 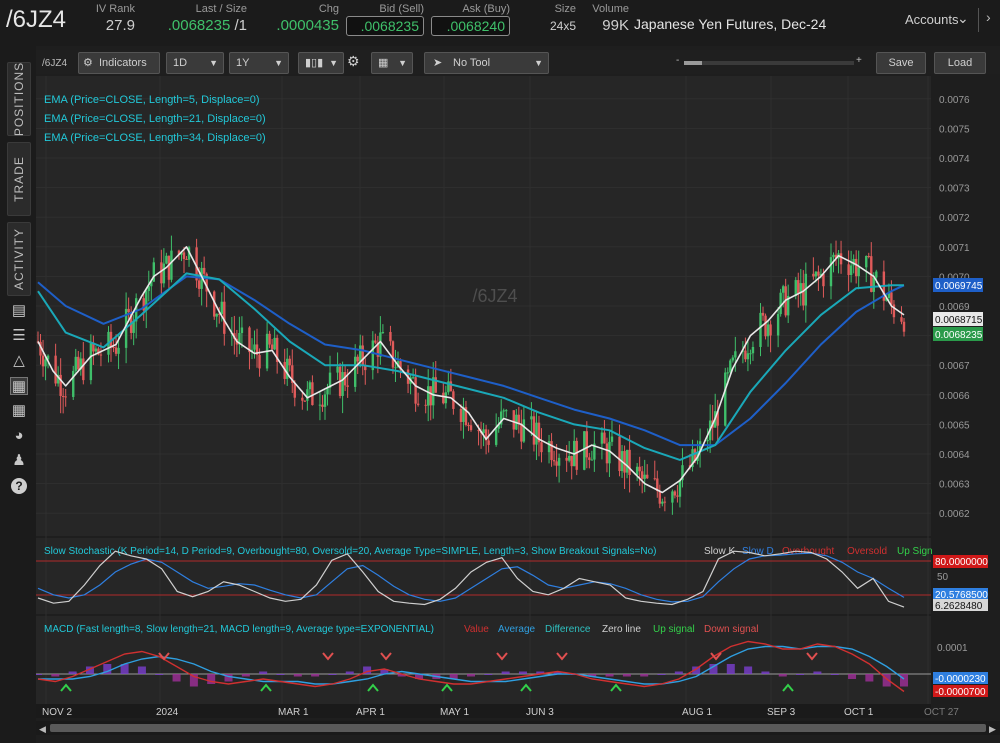 What do you see at coordinates (42, 729) in the screenshot?
I see `scroll-left-icon: ◀` at bounding box center [42, 729].